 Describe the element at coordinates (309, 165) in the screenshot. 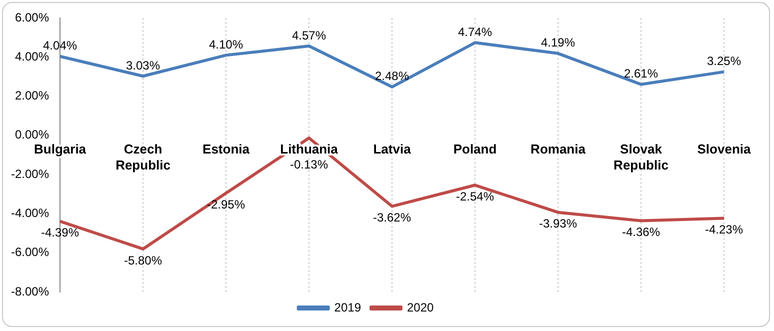

I see `data-label: -0.13%` at that location.